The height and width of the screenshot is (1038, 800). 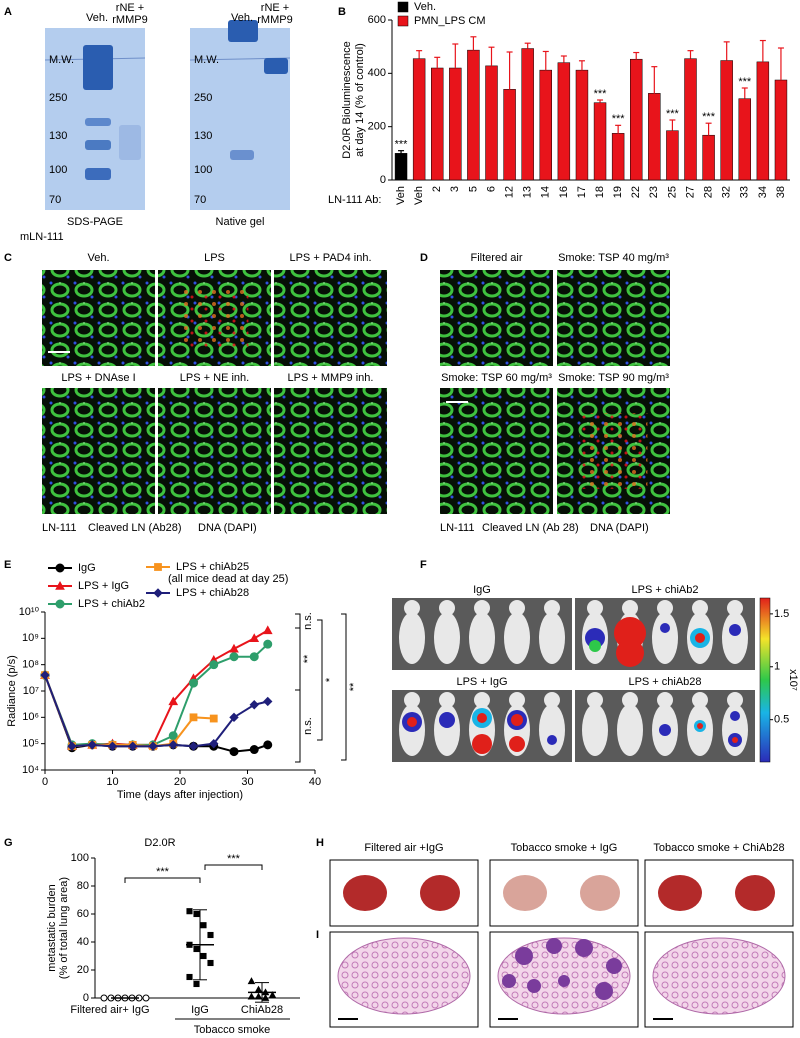 I want to click on panel-title: LPS, so click(x=214, y=258).